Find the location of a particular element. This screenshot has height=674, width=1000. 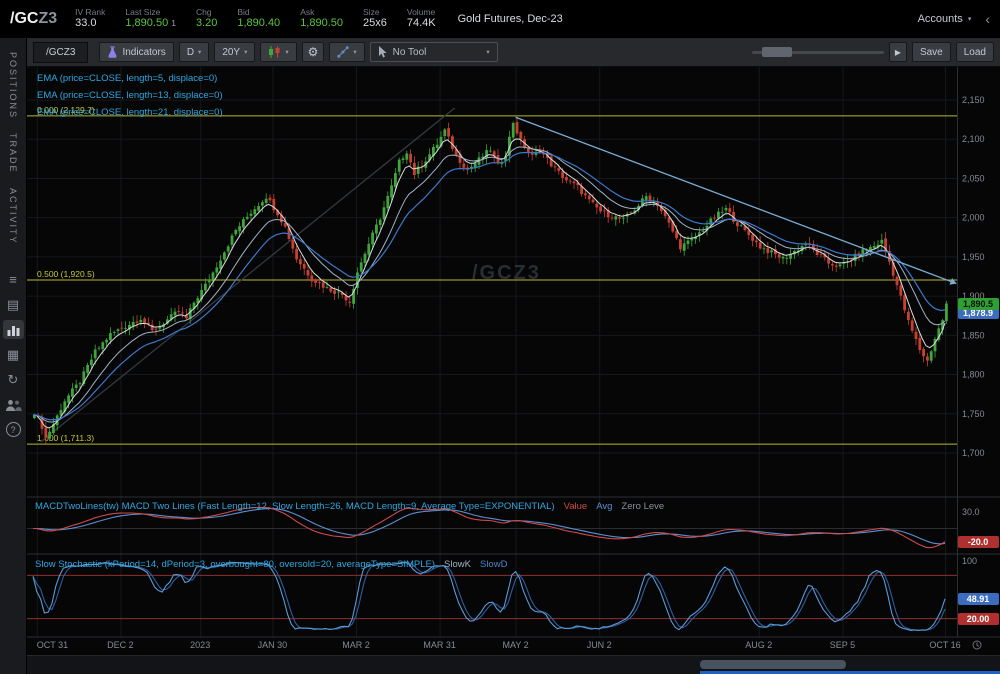

step-right-icon: ▸ is located at coordinates (897, 52).